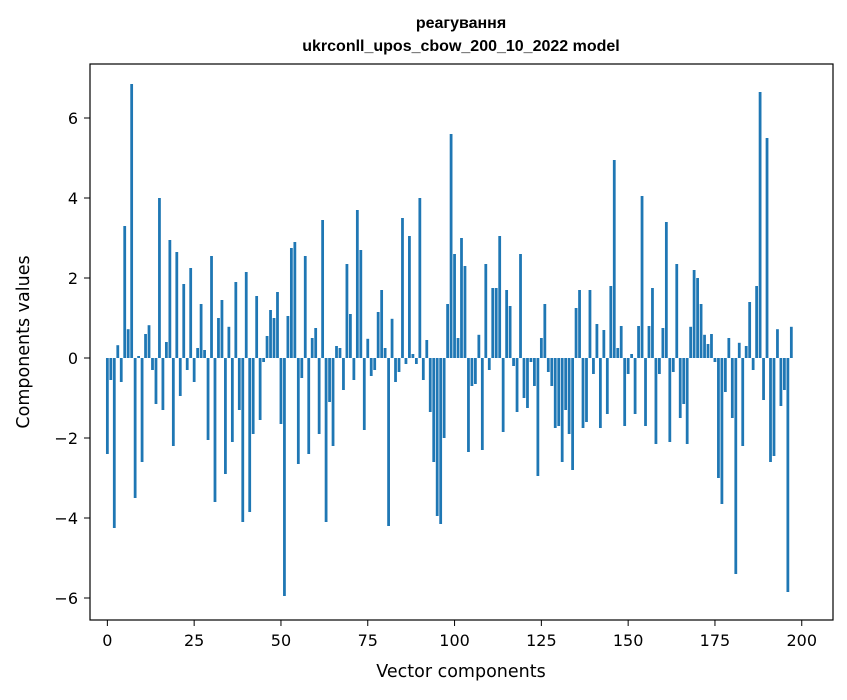  What do you see at coordinates (454, 640) in the screenshot?
I see `x-tick-label: 100` at bounding box center [454, 640].